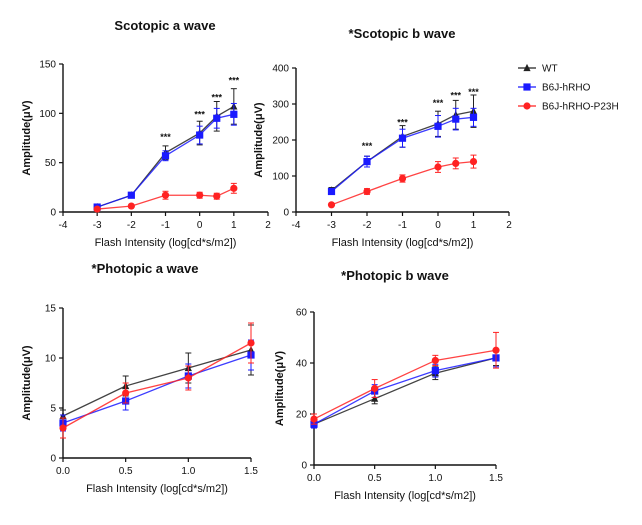  What do you see at coordinates (200, 225) in the screenshot?
I see `x-tick-label: 0` at bounding box center [200, 225].